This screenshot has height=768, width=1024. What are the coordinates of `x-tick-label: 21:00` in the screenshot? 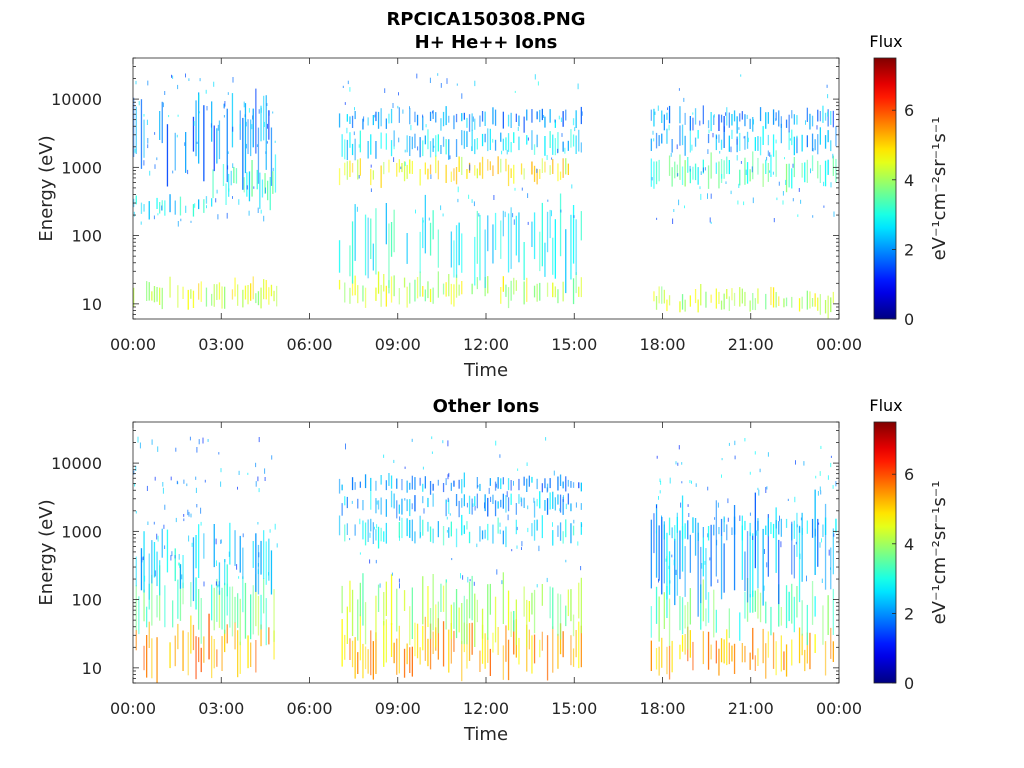 It's located at (751, 344).